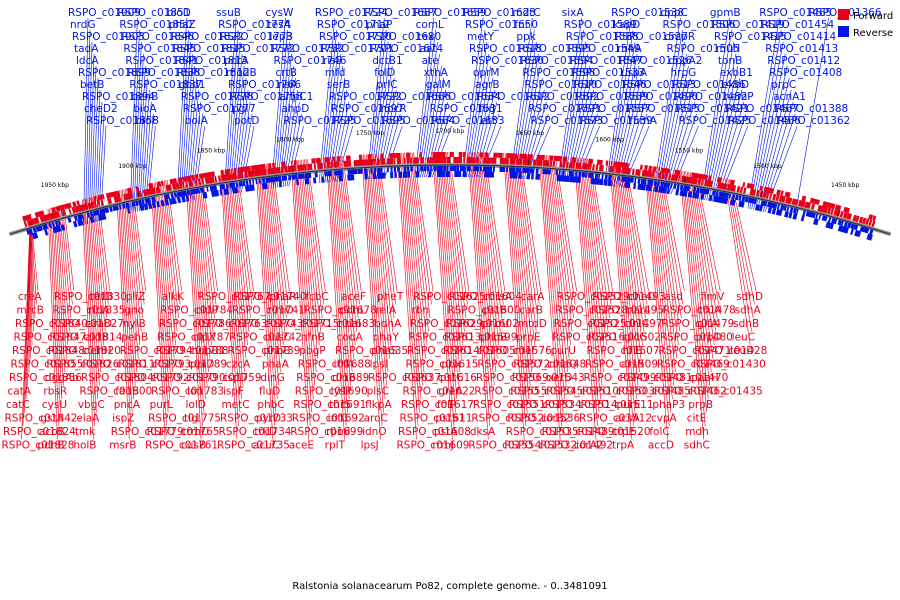 The width and height of the screenshot is (900, 600). I want to click on reverse-gene-label: RSPO_c01710, so click(355, 37).